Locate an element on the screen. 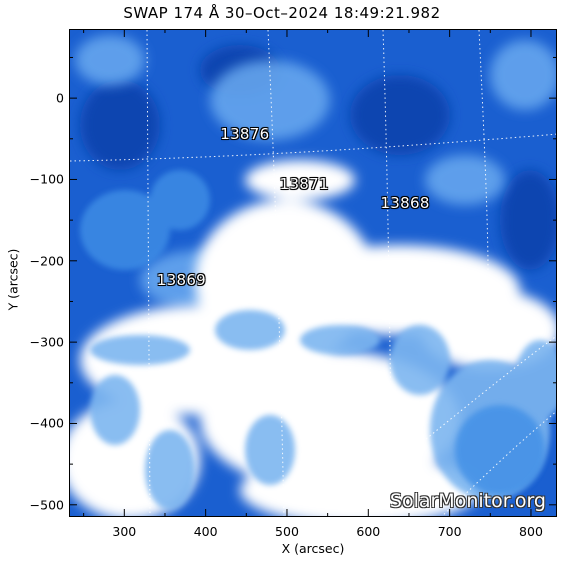 The image size is (564, 564). active-region-label: 13868 is located at coordinates (405, 202).